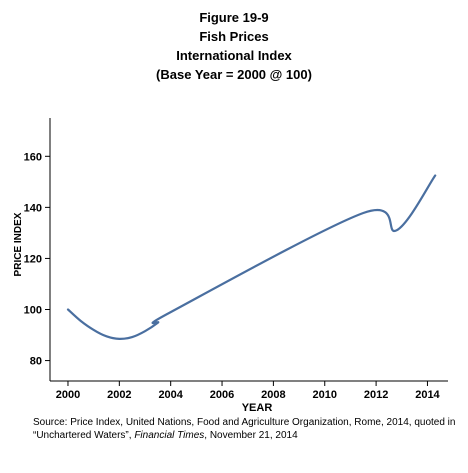  Describe the element at coordinates (234, 74) in the screenshot. I see `base-year-note: (Base Year = 2000 @ 100)` at that location.